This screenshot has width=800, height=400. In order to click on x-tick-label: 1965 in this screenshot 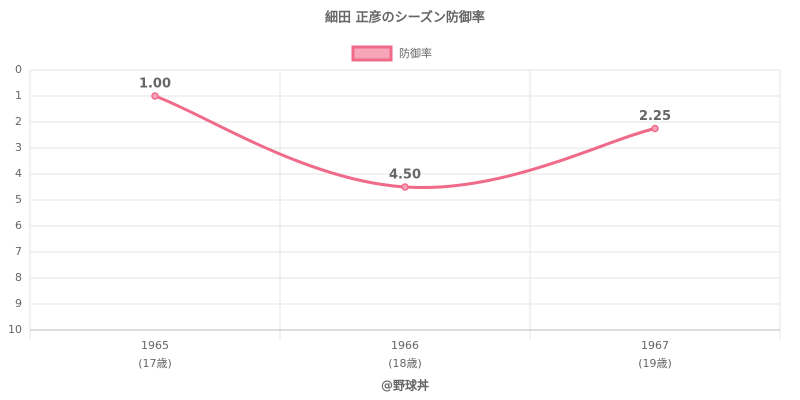, I will do `click(155, 345)`.